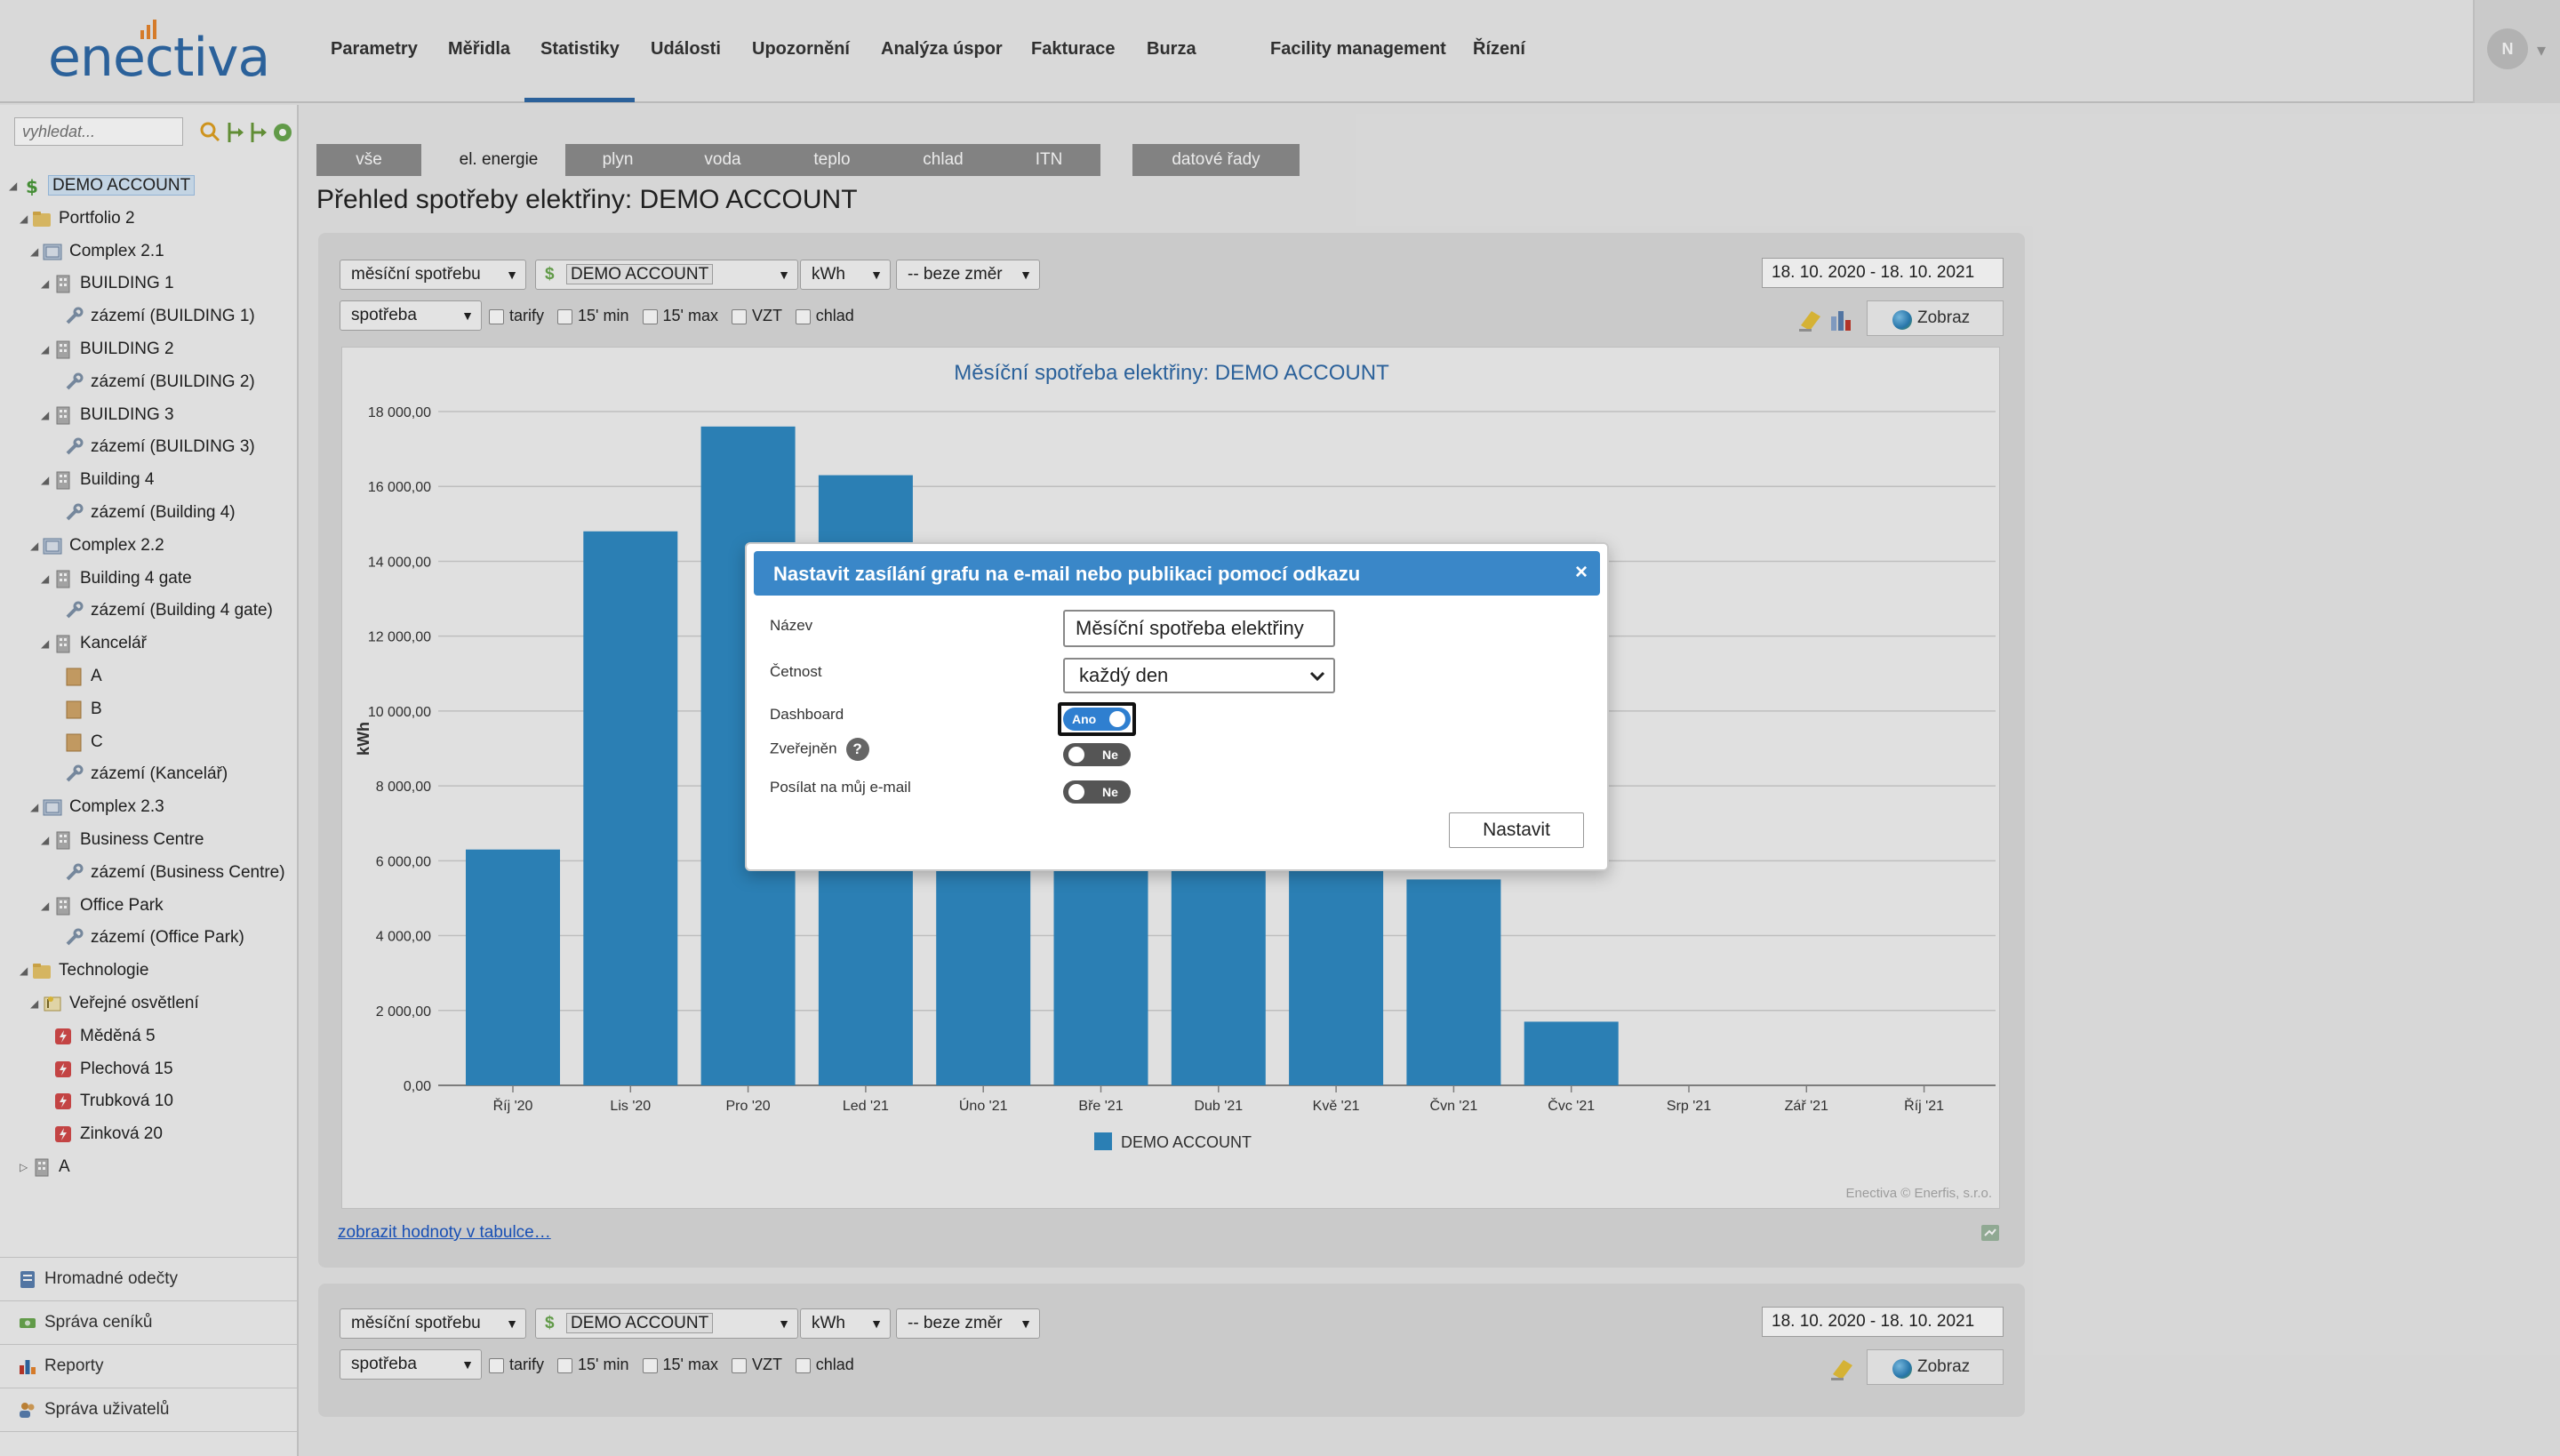 This screenshot has width=2560, height=1456. What do you see at coordinates (1883, 273) in the screenshot?
I see `date-range-input: 18. 10. 2020 - 18. 10. 2021` at bounding box center [1883, 273].